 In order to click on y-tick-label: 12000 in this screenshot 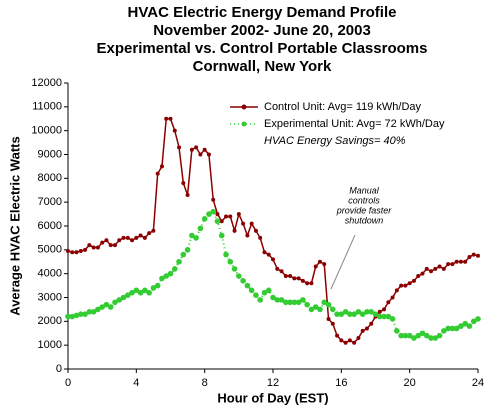, I will do `click(46, 83)`.